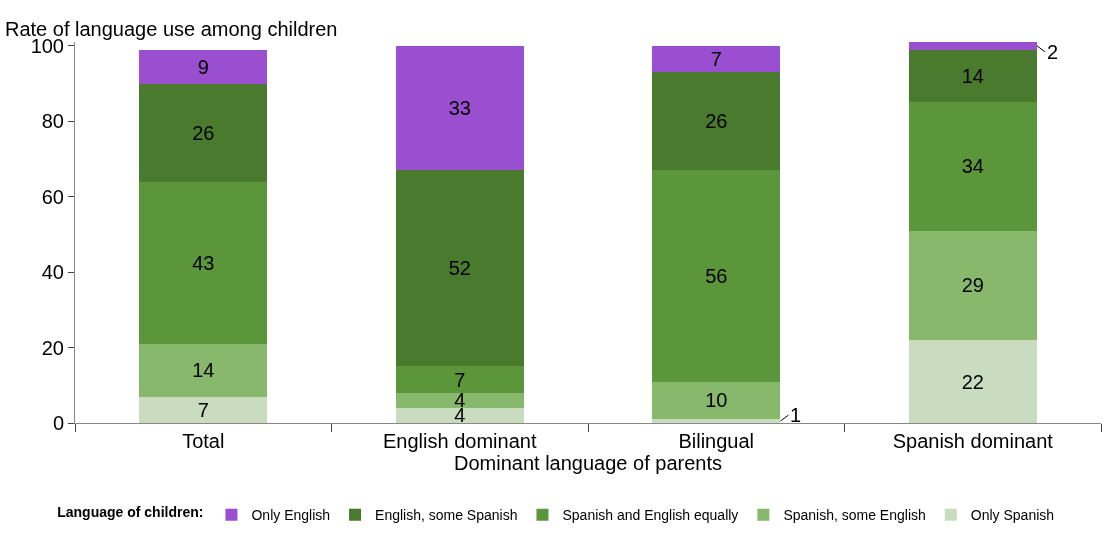  What do you see at coordinates (588, 463) in the screenshot?
I see `x-axis-title: Dominant language of parents` at bounding box center [588, 463].